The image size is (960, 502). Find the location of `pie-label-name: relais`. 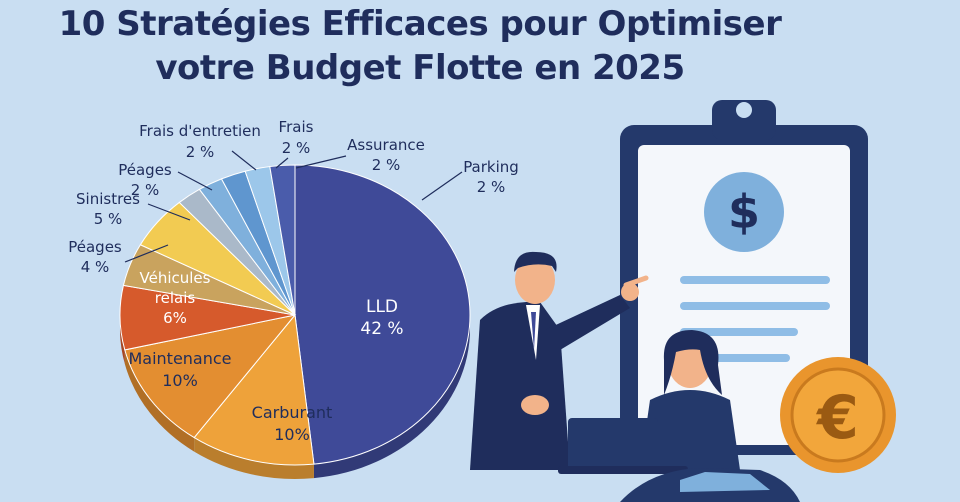

pie-label-name: relais is located at coordinates (175, 298).